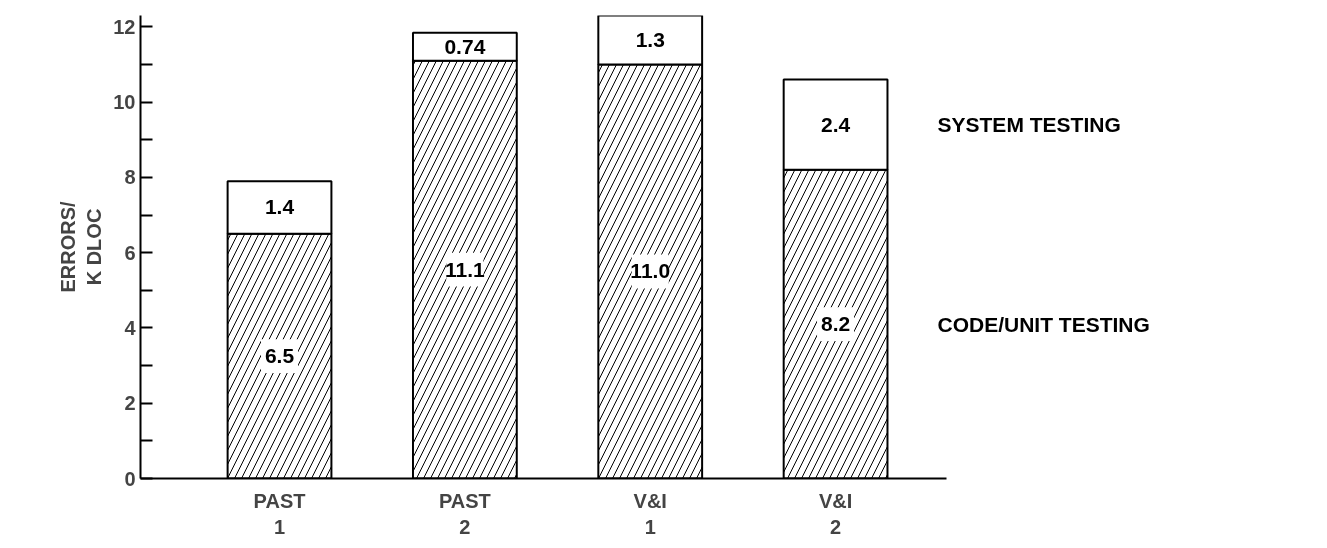  Describe the element at coordinates (650, 513) in the screenshot. I see `x-tick-label: V&I 1` at that location.